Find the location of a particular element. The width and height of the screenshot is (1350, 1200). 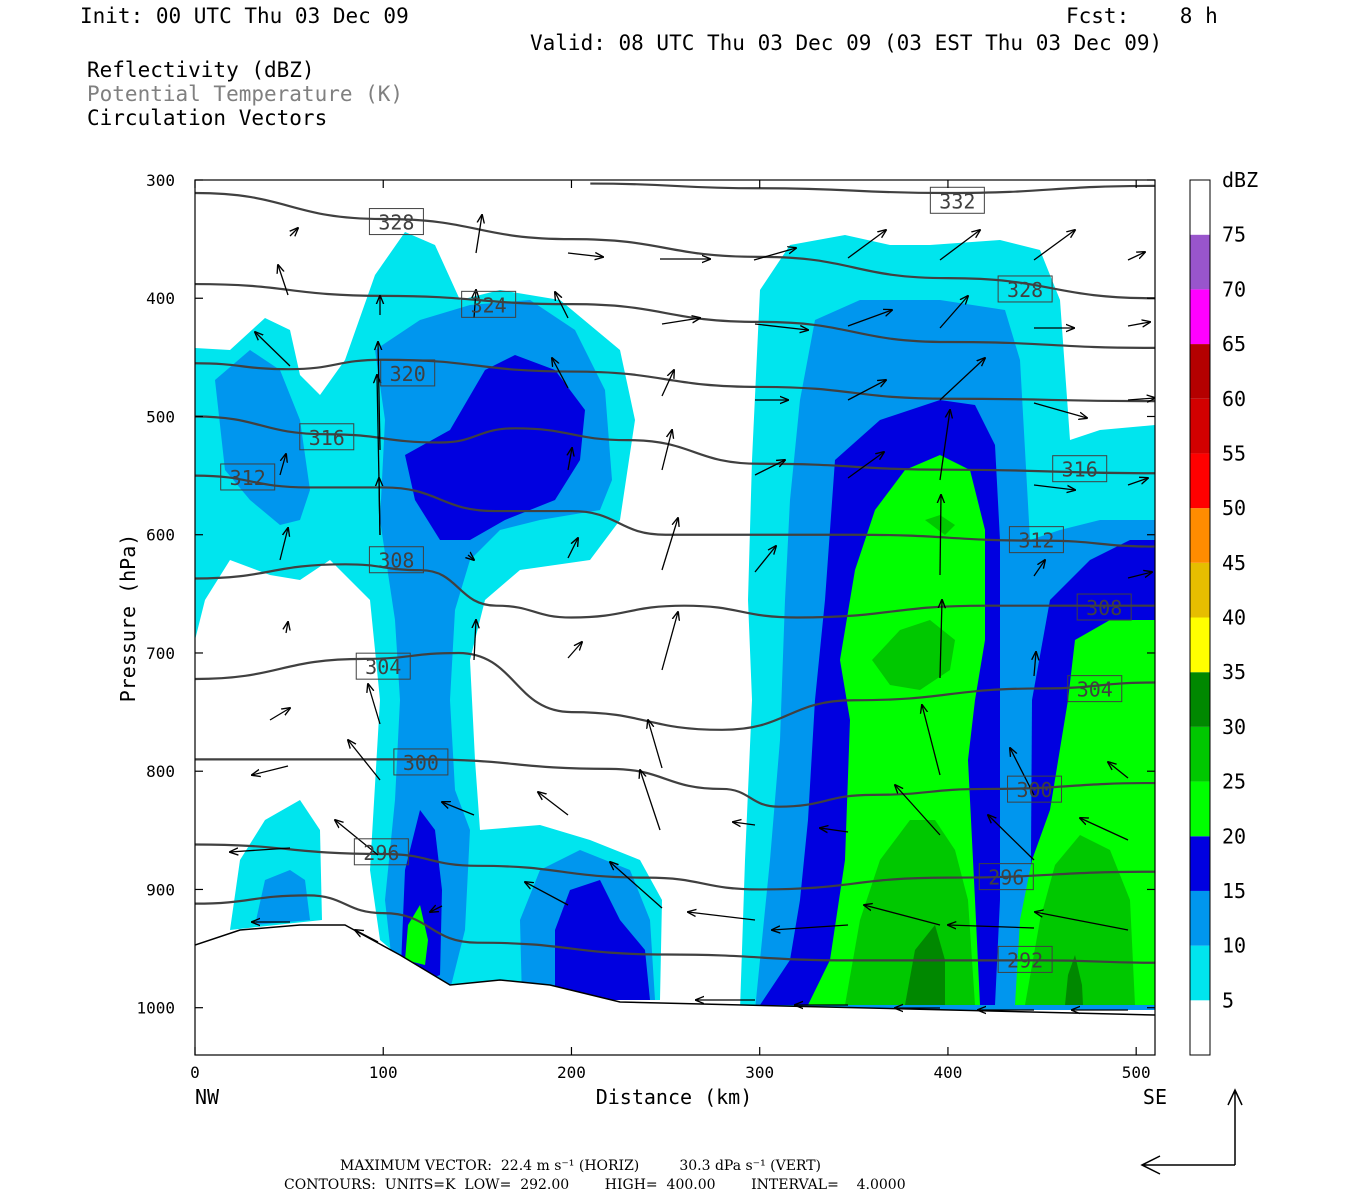

y-axis-label: Pressure (hPa) is located at coordinates (128, 618).